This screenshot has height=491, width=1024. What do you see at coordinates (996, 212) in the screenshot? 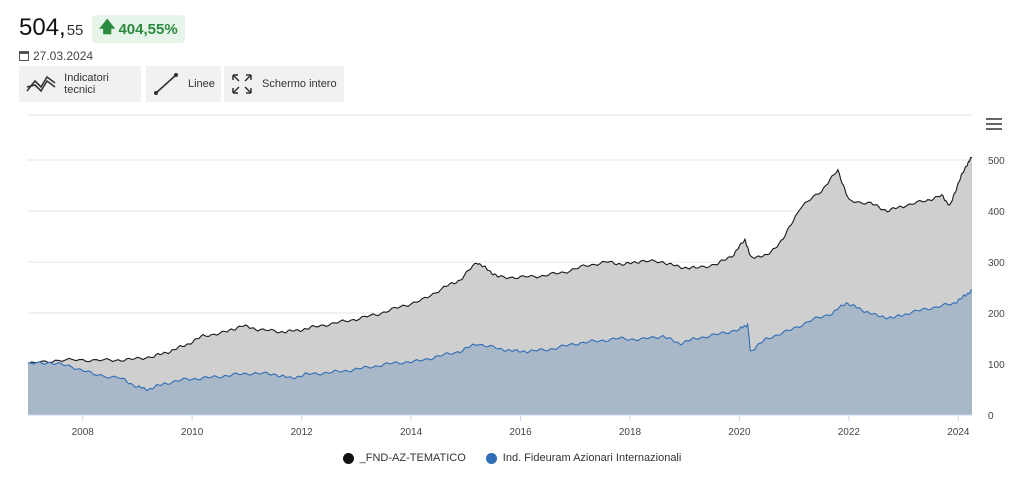
I see `y-tick-label: 400` at bounding box center [996, 212].